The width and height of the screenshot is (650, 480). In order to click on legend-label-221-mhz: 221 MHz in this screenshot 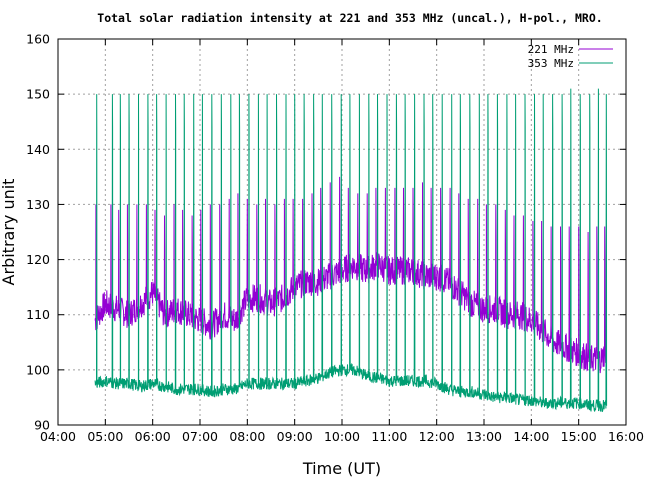, I will do `click(551, 49)`.